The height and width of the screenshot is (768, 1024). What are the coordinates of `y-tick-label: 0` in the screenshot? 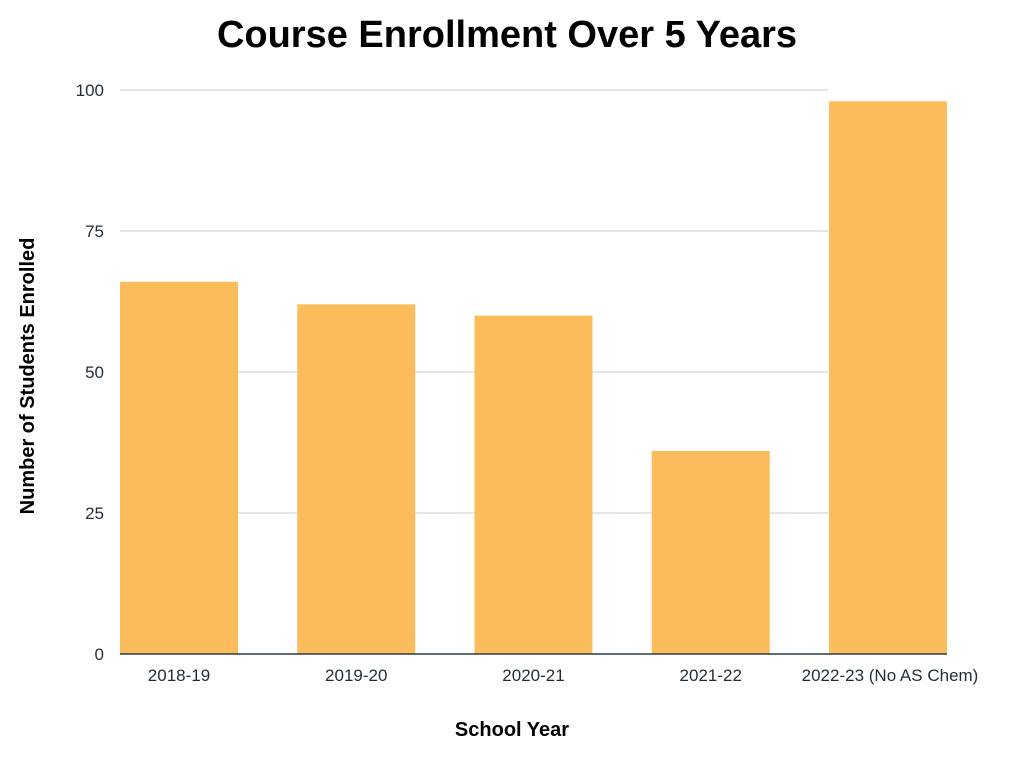 It's located at (99, 654).